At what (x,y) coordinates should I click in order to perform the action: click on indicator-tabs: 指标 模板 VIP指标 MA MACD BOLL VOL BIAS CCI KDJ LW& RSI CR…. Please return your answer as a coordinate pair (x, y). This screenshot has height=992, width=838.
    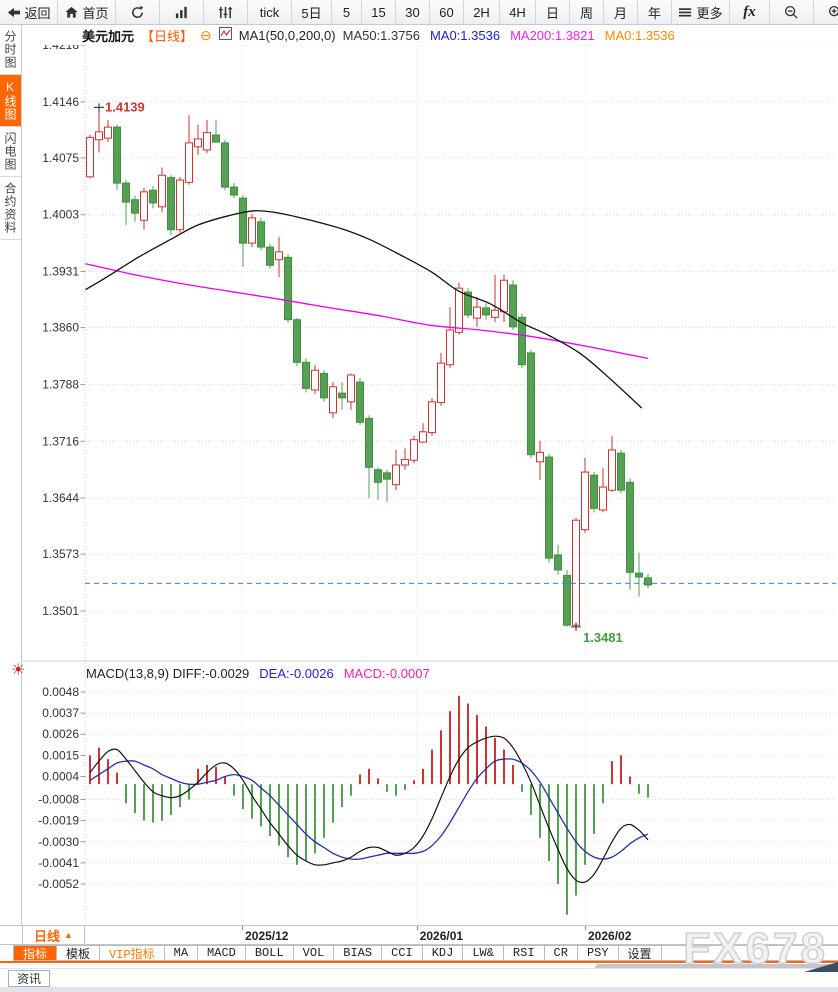
    Looking at the image, I should click on (419, 953).